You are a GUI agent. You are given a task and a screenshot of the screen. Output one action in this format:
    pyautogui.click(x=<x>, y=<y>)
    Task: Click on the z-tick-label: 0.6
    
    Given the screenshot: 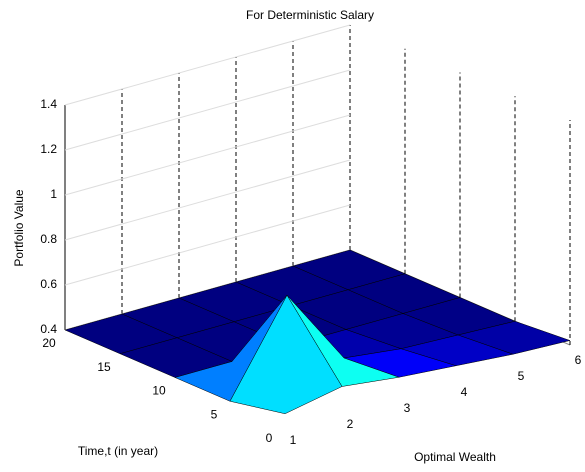 What is the action you would take?
    pyautogui.click(x=48, y=284)
    